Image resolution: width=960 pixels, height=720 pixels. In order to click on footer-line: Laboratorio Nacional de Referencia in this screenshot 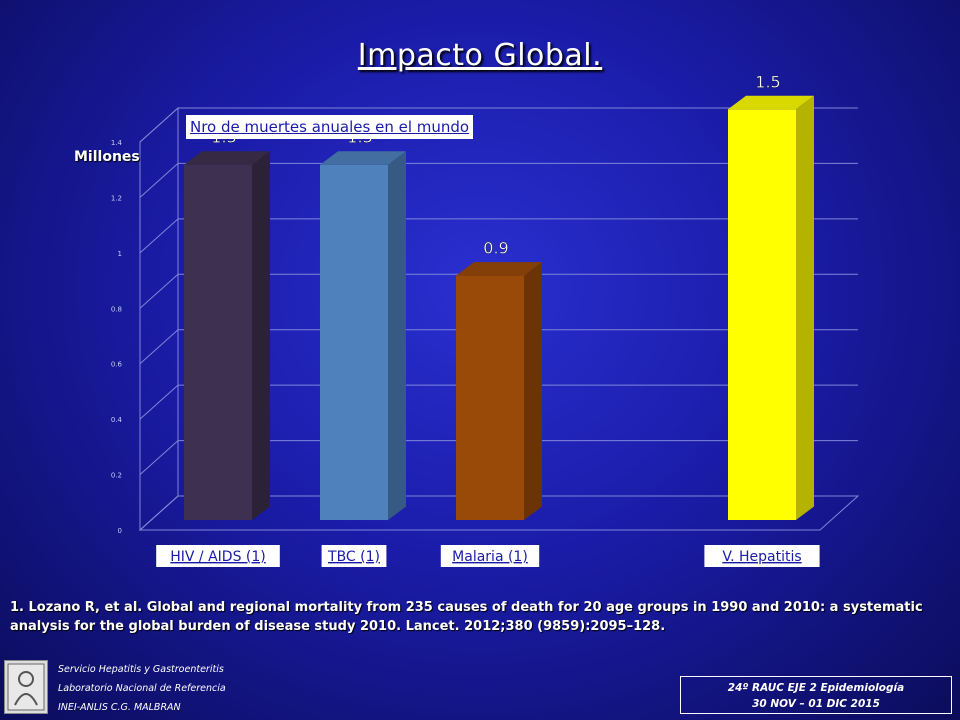, I will do `click(142, 688)`.